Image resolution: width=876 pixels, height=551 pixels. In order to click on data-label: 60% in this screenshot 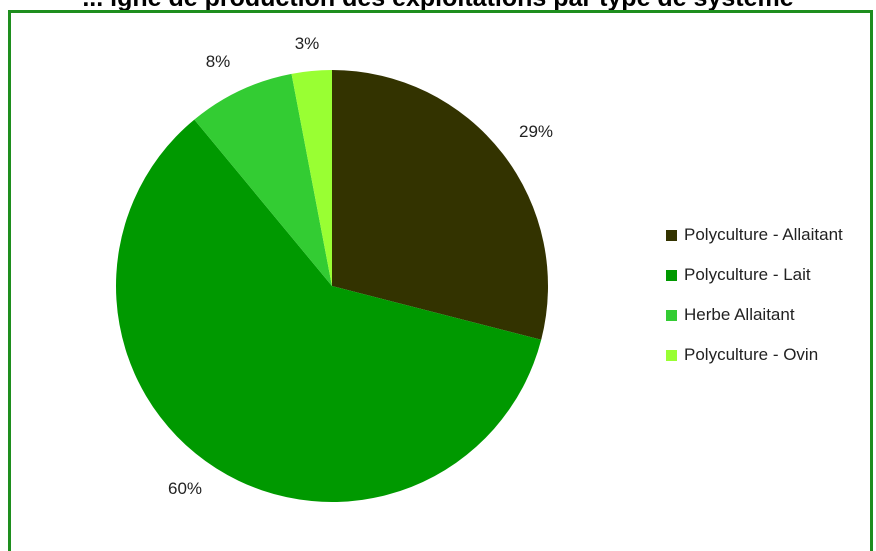, I will do `click(185, 488)`.